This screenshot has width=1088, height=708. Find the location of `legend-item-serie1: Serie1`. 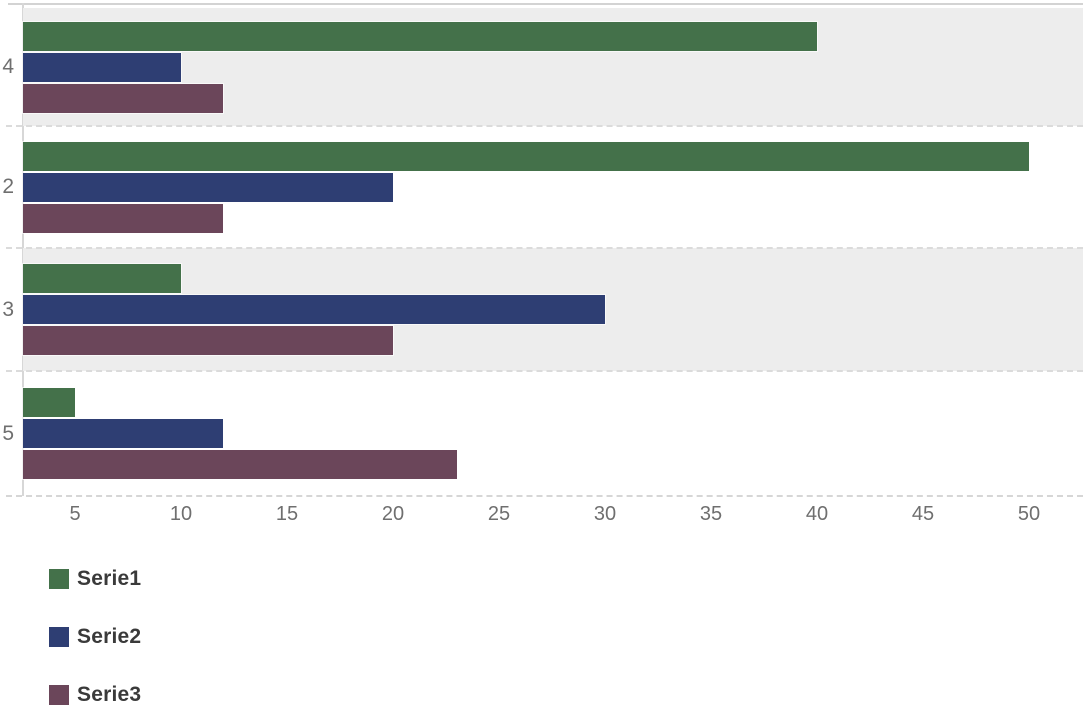

legend-item-serie1: Serie1 is located at coordinates (95, 579).